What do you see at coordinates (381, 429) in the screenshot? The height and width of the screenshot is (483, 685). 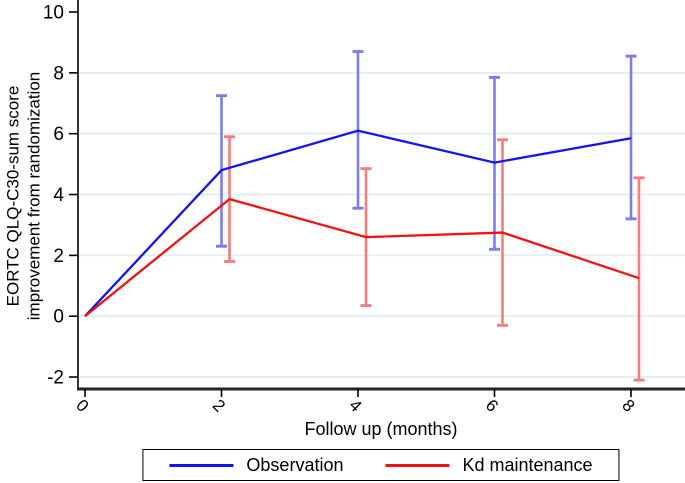 I see `x-axis-title: Follow up (months)` at bounding box center [381, 429].